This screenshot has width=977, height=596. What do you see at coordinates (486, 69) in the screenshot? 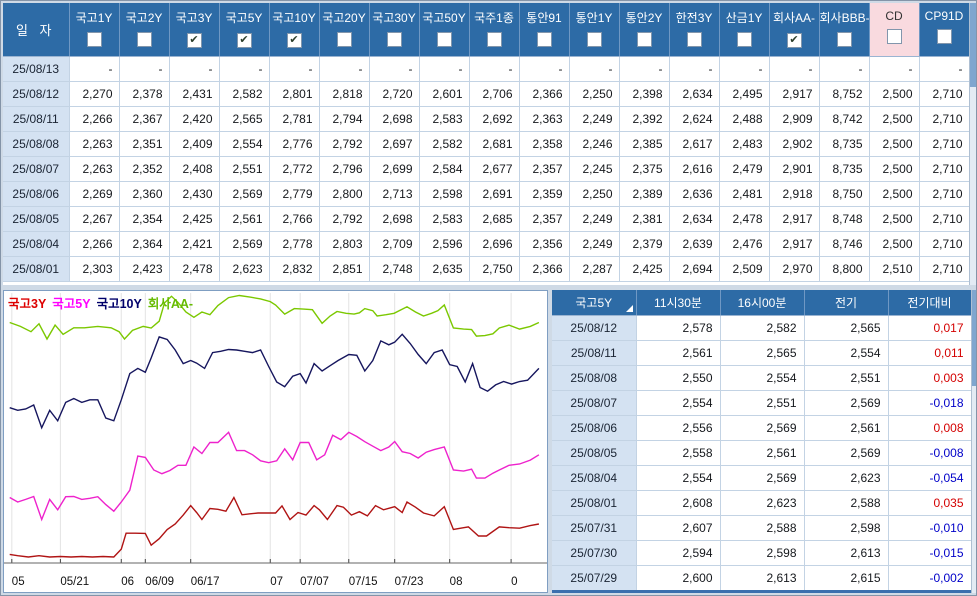
I see `table-row: 25/08/13- - - - - - - - - - - - - - - - - -` at bounding box center [486, 69].